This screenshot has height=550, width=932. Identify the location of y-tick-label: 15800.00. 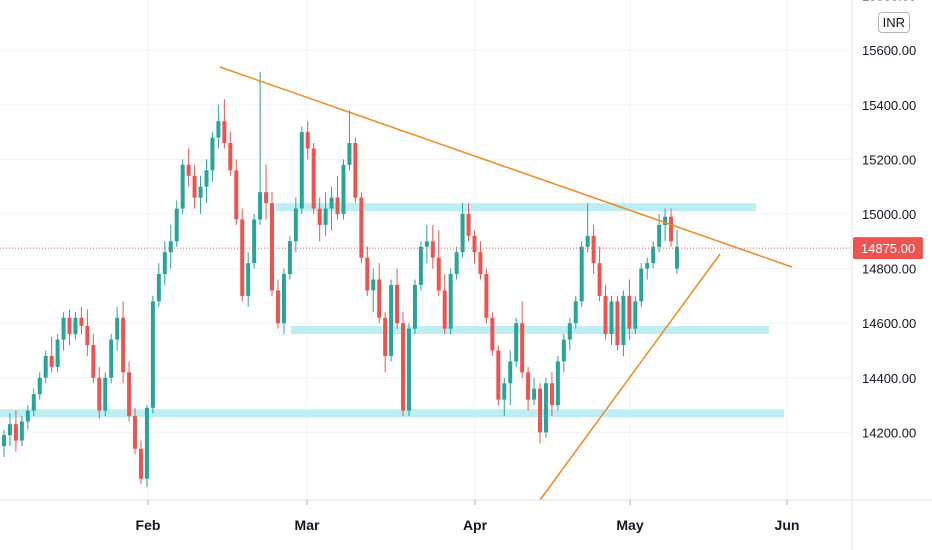
(889, 2).